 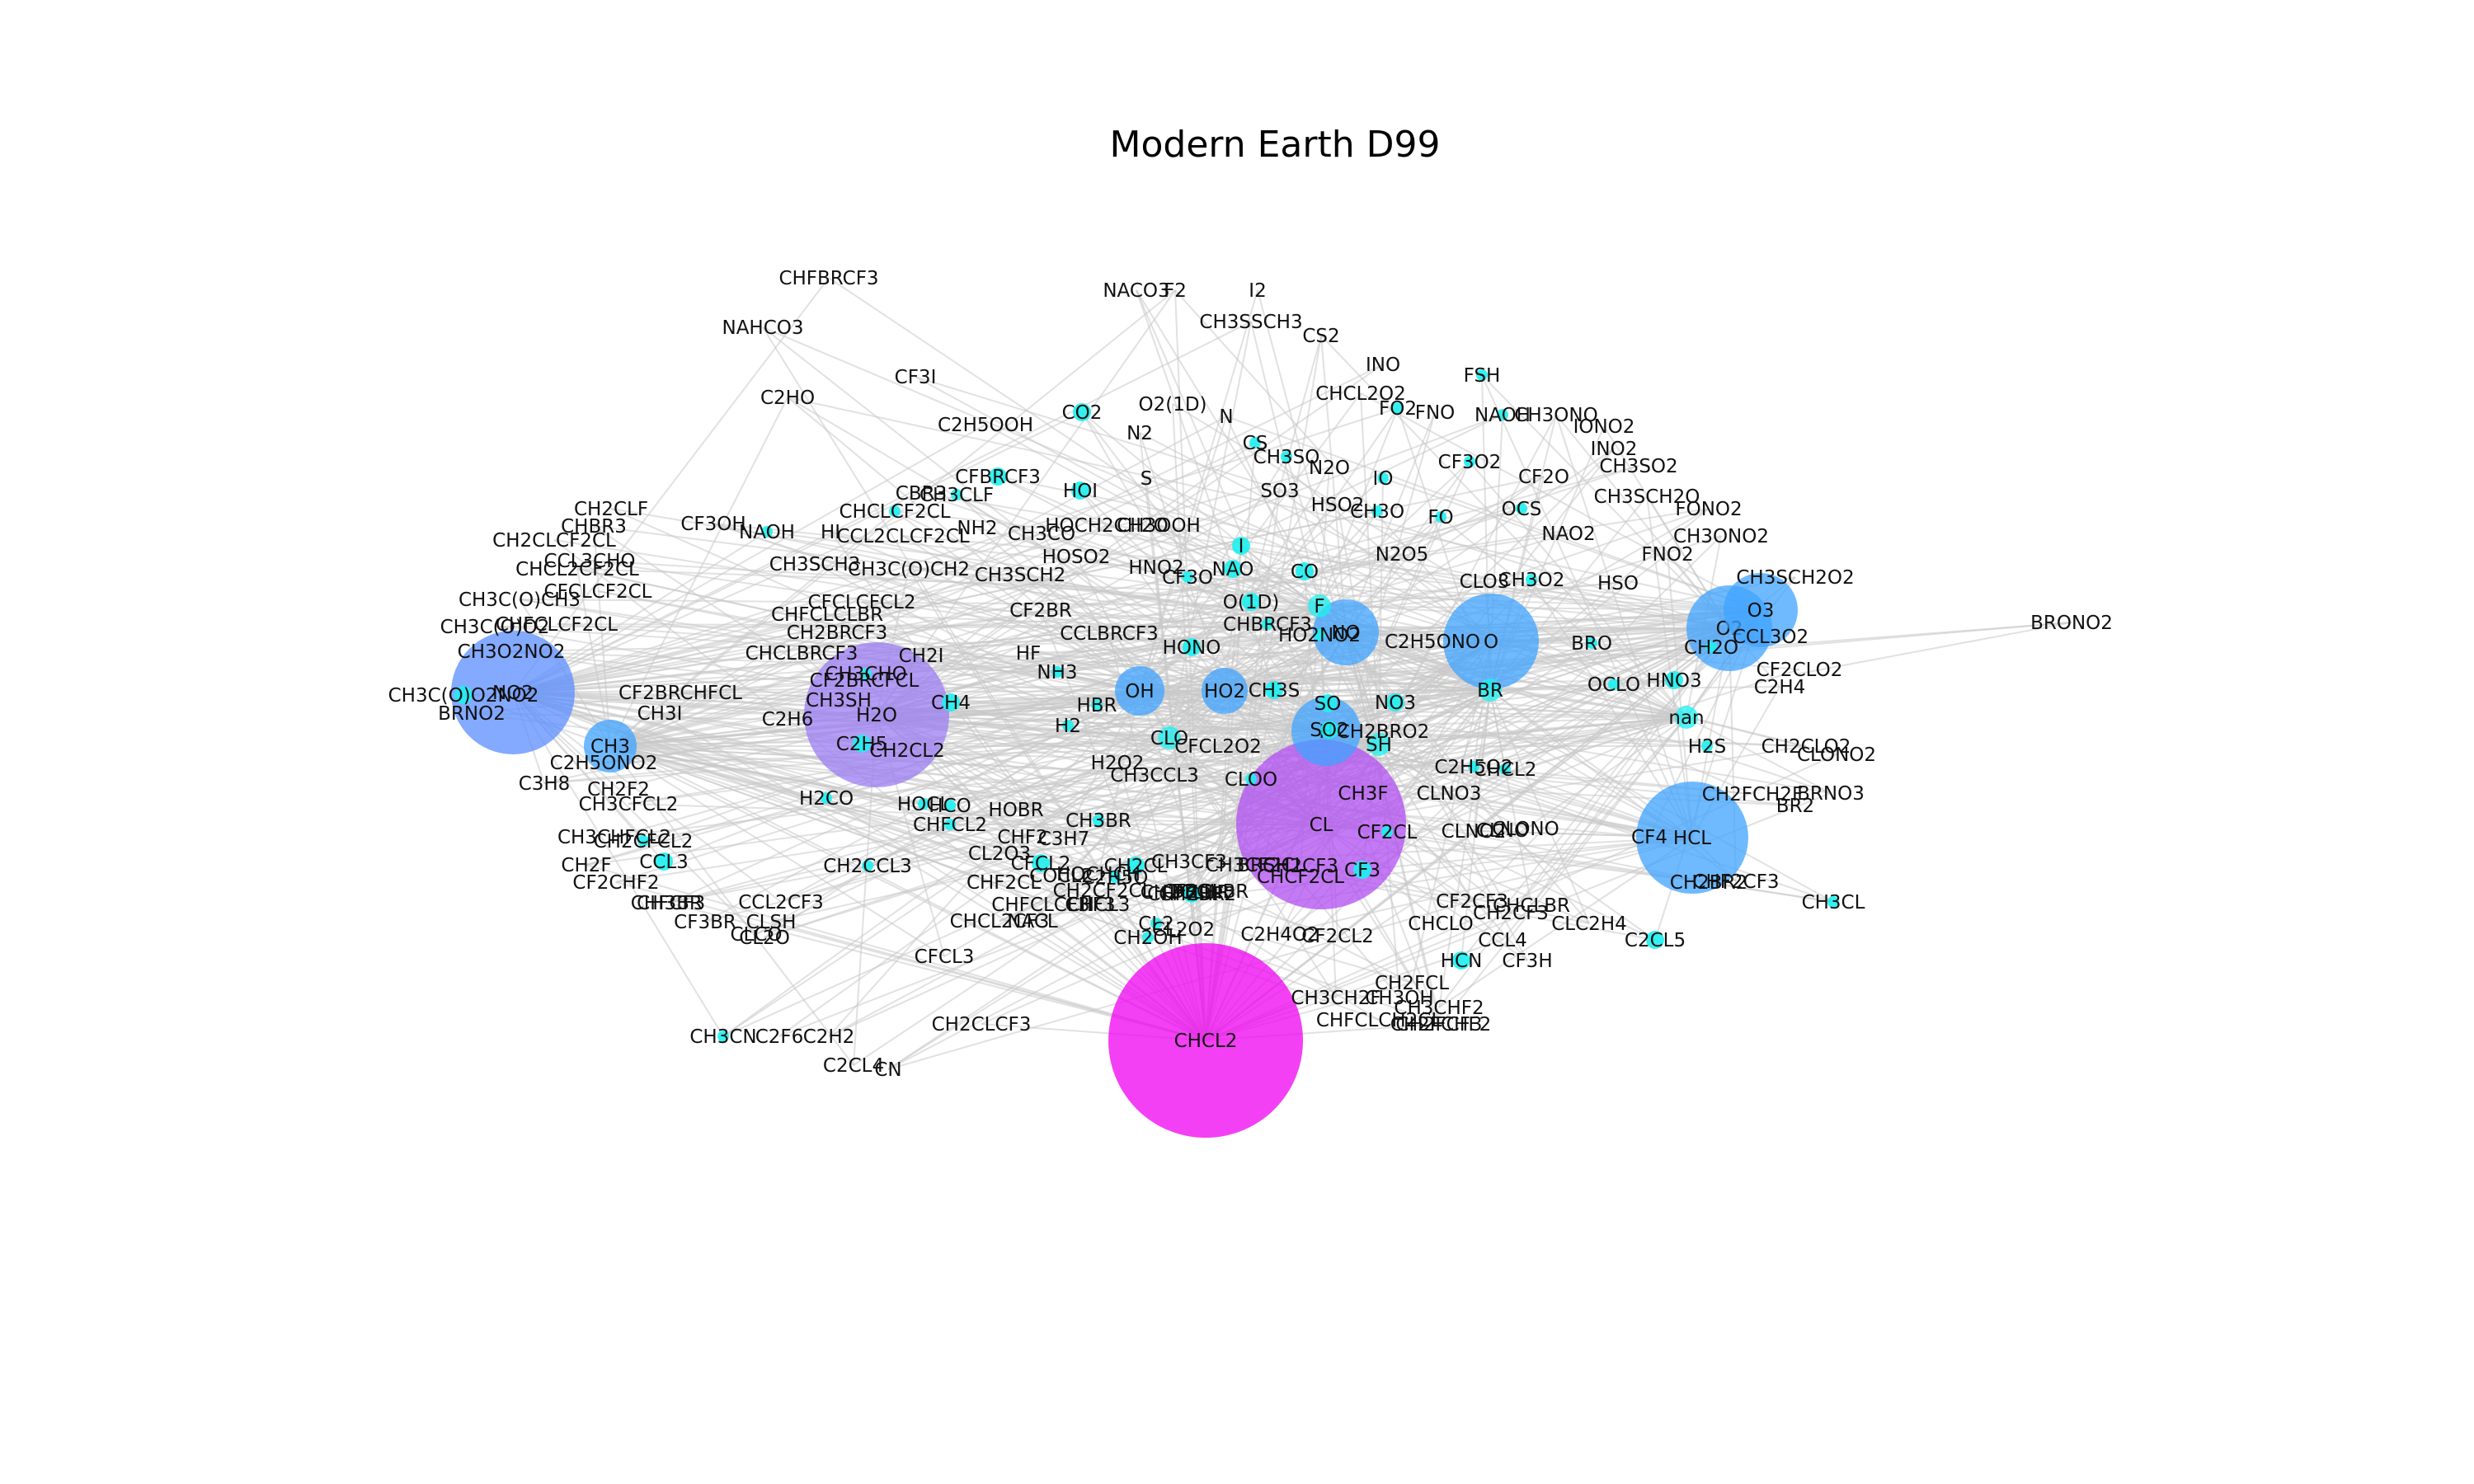 I want to click on graph-node: BRONO2, so click(x=2071, y=623).